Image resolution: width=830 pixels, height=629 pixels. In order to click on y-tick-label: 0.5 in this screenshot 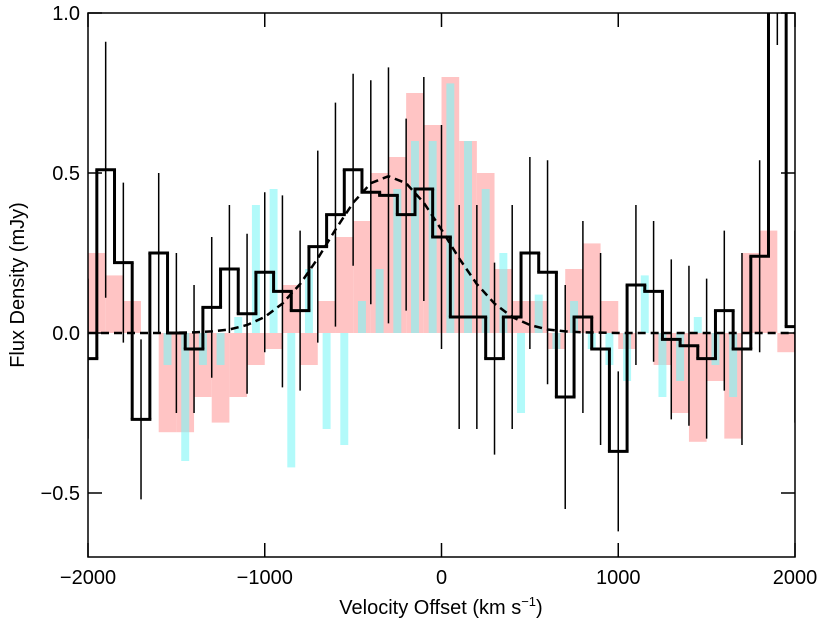, I will do `click(66, 174)`.